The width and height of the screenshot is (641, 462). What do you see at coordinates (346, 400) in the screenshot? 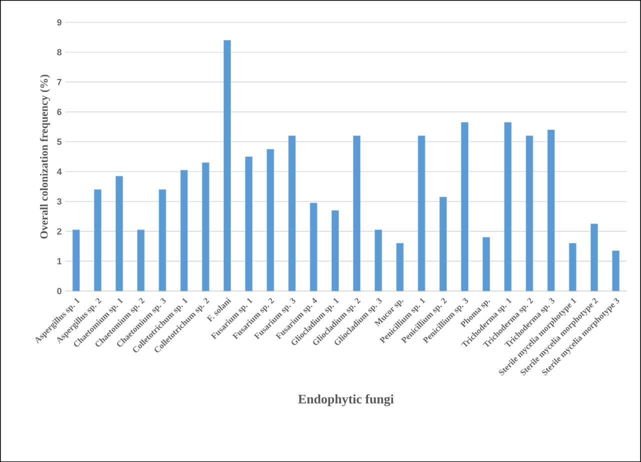
I see `x-axis-title: Endophytic fungi` at bounding box center [346, 400].